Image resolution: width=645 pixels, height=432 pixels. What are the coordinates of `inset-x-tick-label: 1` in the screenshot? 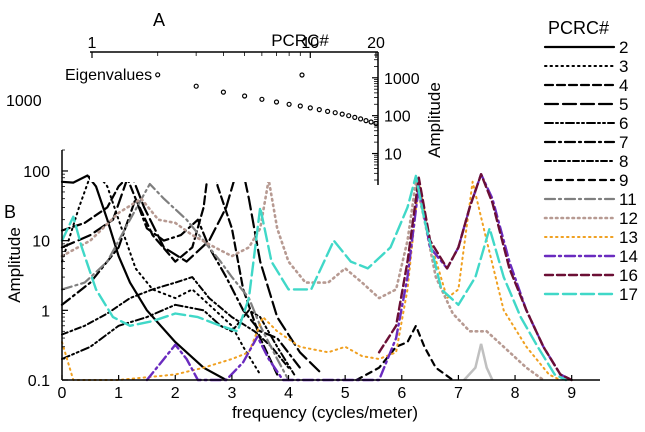 It's located at (92, 43).